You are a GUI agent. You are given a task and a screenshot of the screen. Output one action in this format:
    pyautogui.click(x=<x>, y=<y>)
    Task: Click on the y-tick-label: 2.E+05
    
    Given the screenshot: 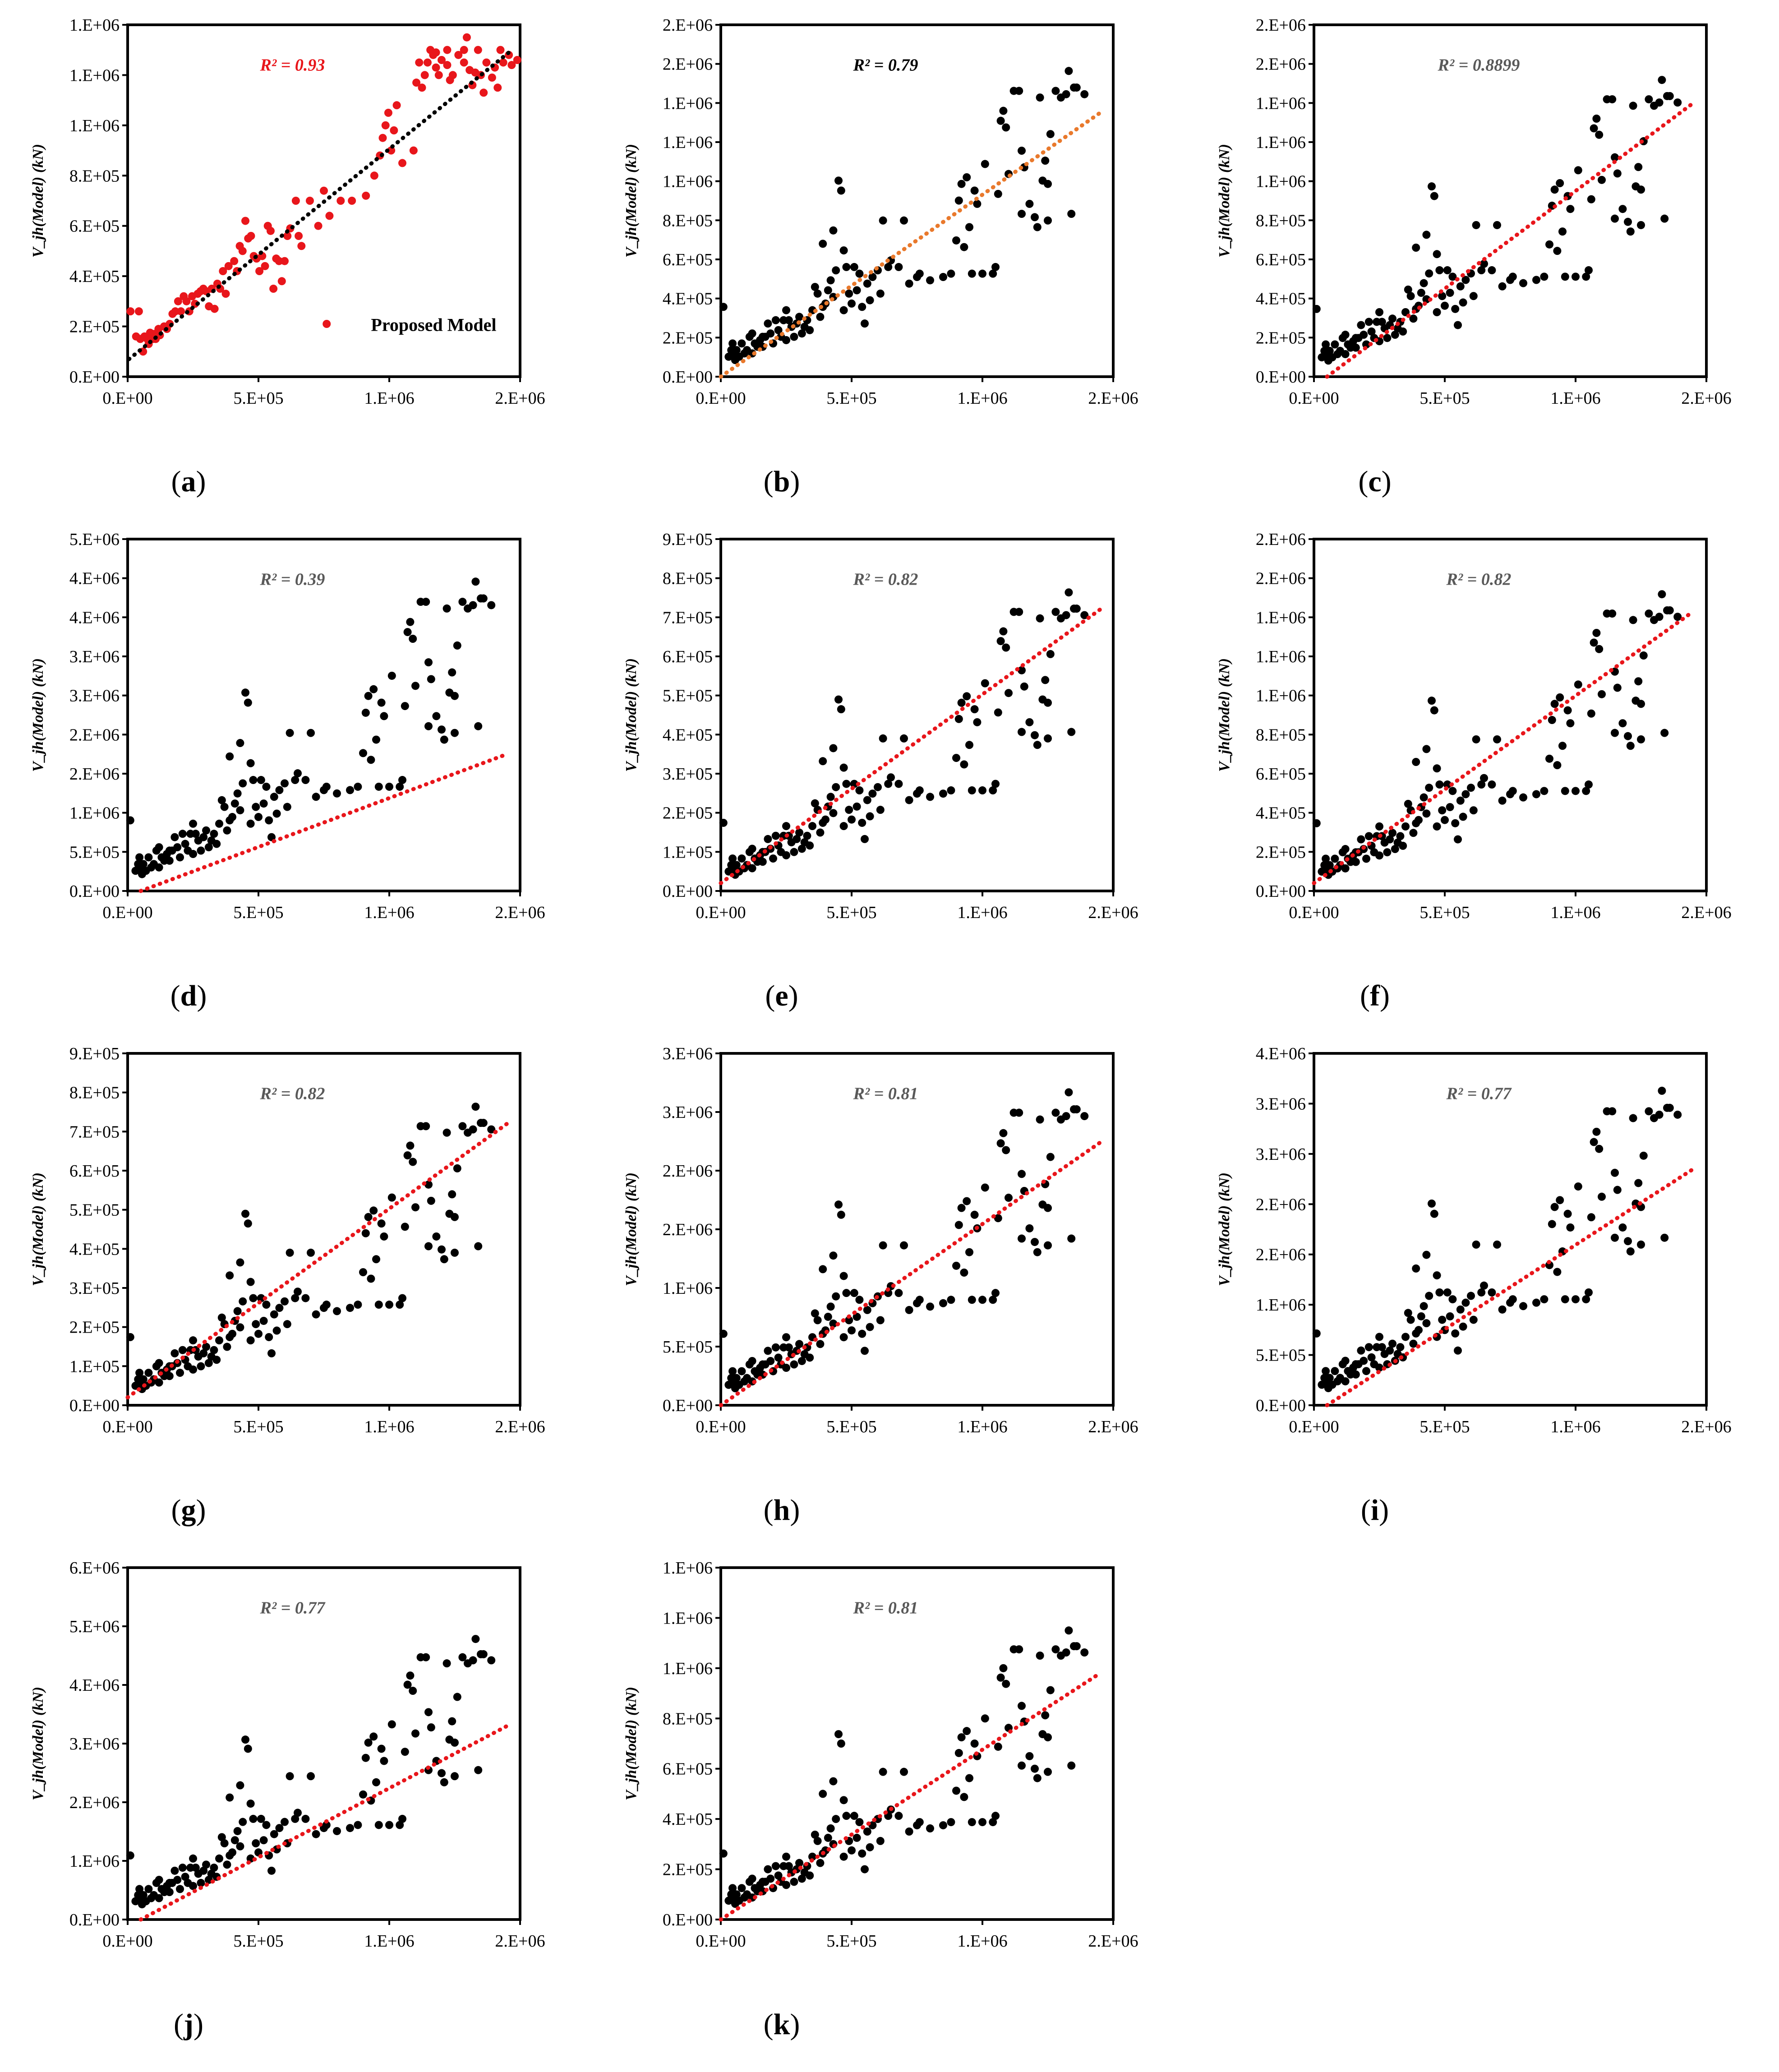 What is the action you would take?
    pyautogui.click(x=95, y=1327)
    